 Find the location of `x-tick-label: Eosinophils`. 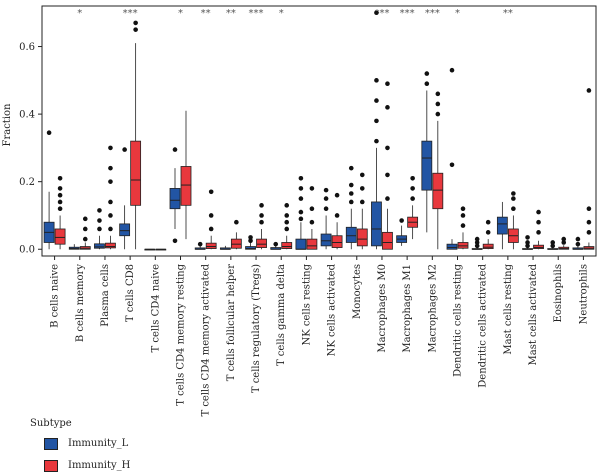

x-tick-label: Eosinophils is located at coordinates (558, 293).